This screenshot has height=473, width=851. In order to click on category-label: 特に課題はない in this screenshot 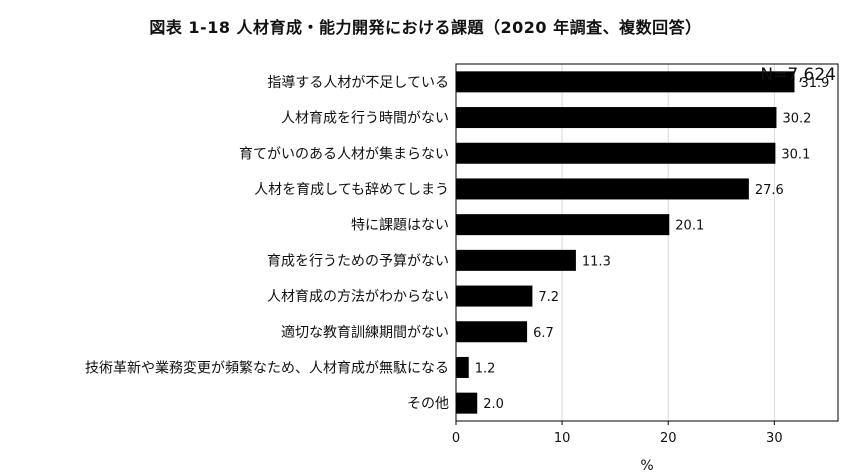, I will do `click(400, 226)`.